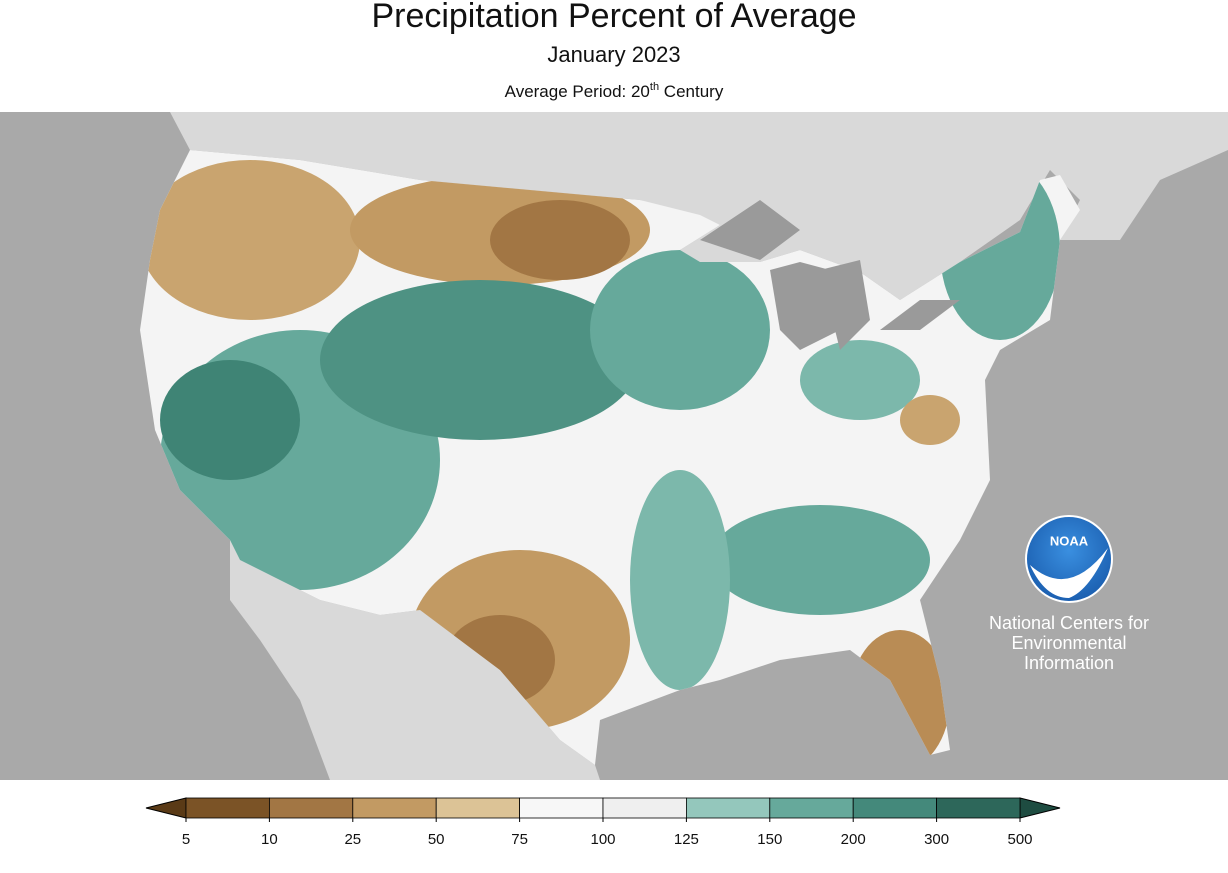  Describe the element at coordinates (352, 839) in the screenshot. I see `legend-tick-label: 25` at that location.